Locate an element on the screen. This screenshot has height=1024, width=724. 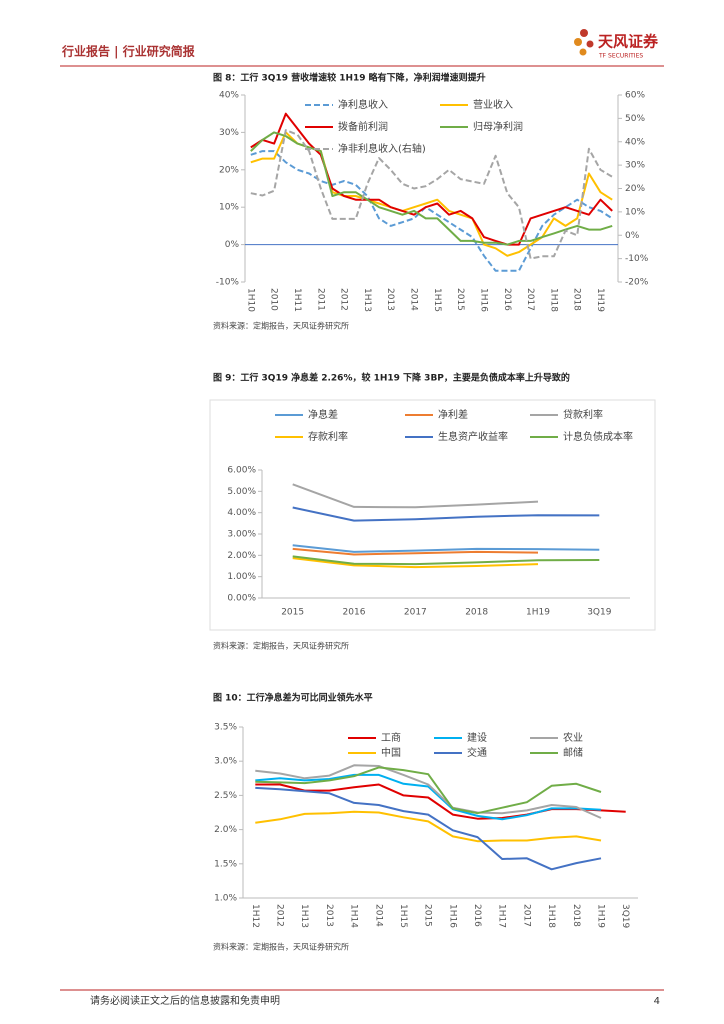
x-tick-label: 1H10 is located at coordinates (250, 300).